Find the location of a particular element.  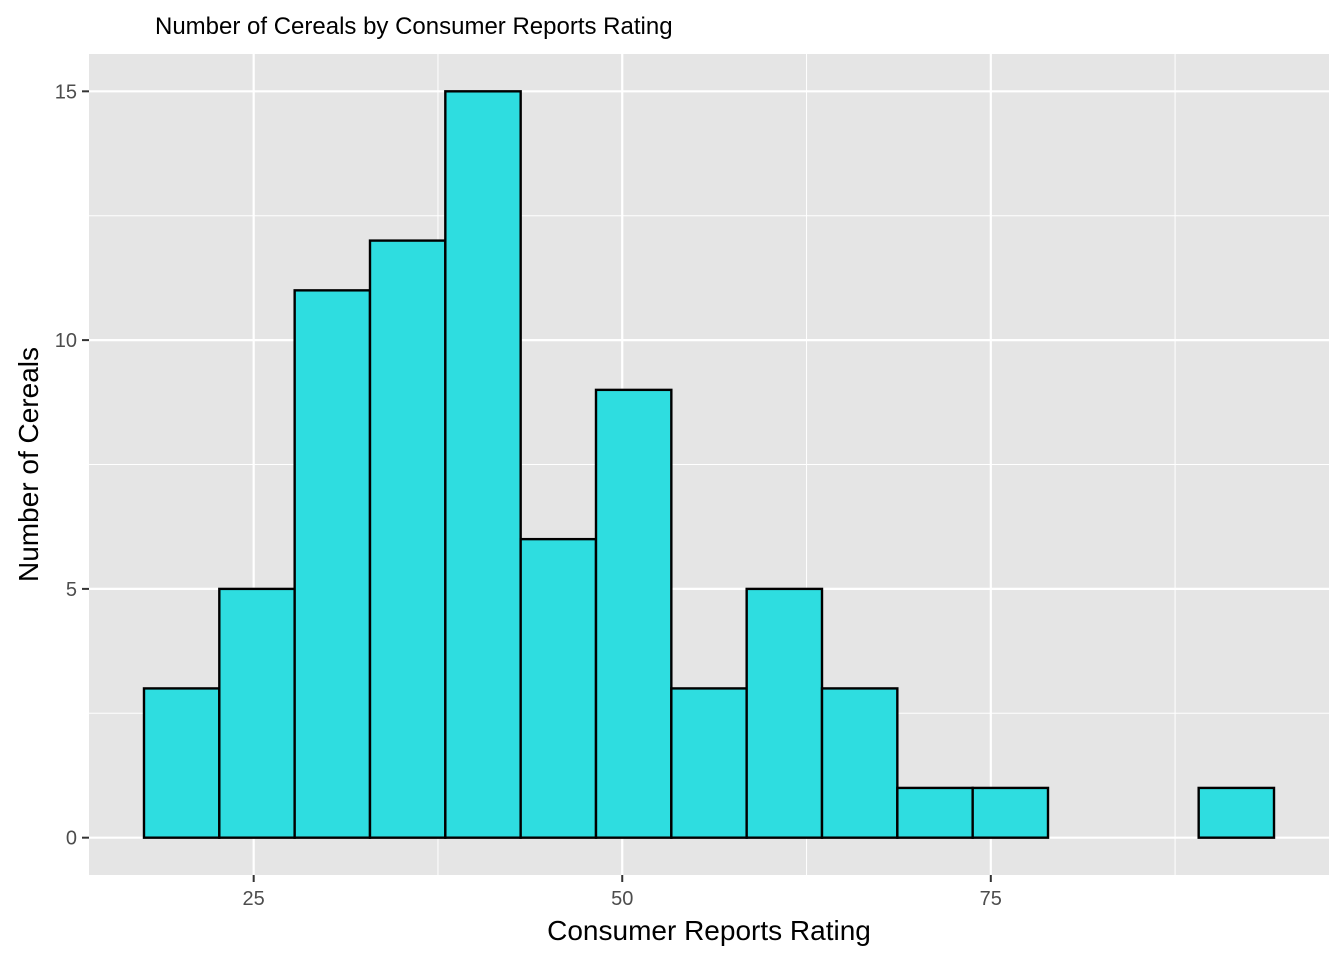

x-tick-label: 75 is located at coordinates (991, 899).